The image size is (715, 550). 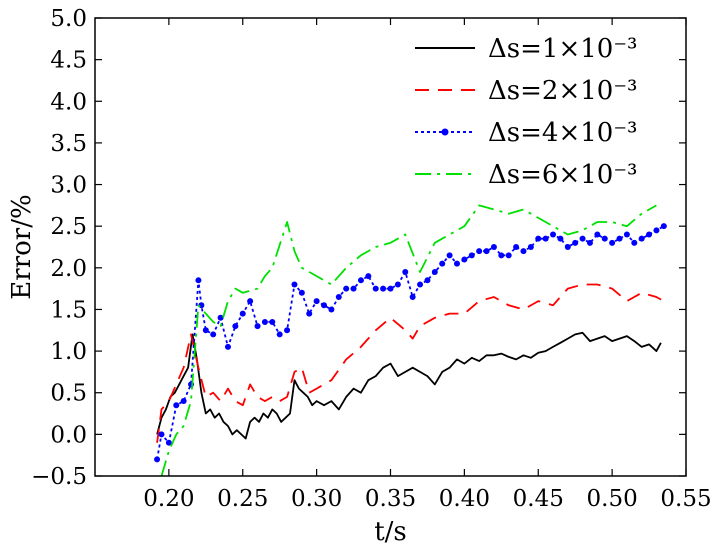 What do you see at coordinates (68, 435) in the screenshot?
I see `y-tick-label: 0.0` at bounding box center [68, 435].